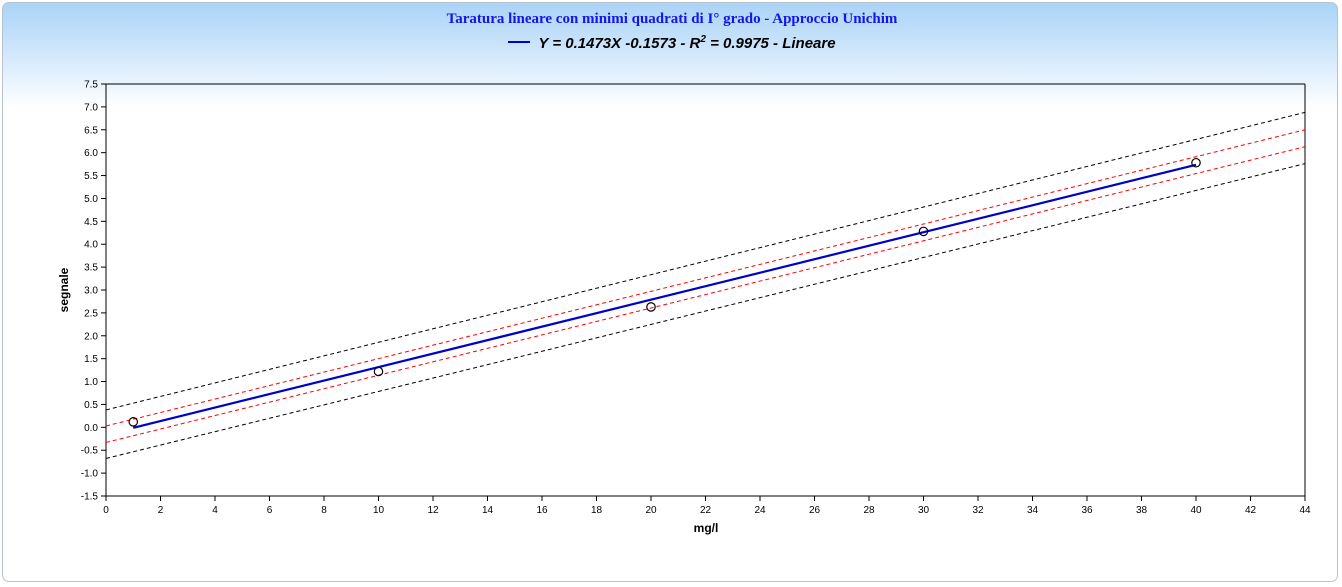 This screenshot has height=587, width=1342. Describe the element at coordinates (106, 510) in the screenshot. I see `x-tick-label: 0` at that location.